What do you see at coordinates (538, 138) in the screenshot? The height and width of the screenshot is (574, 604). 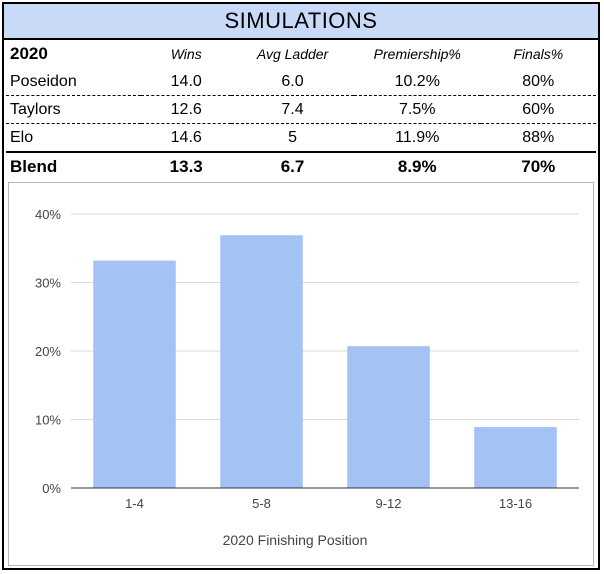 I see `row-finals: 88%` at bounding box center [538, 138].